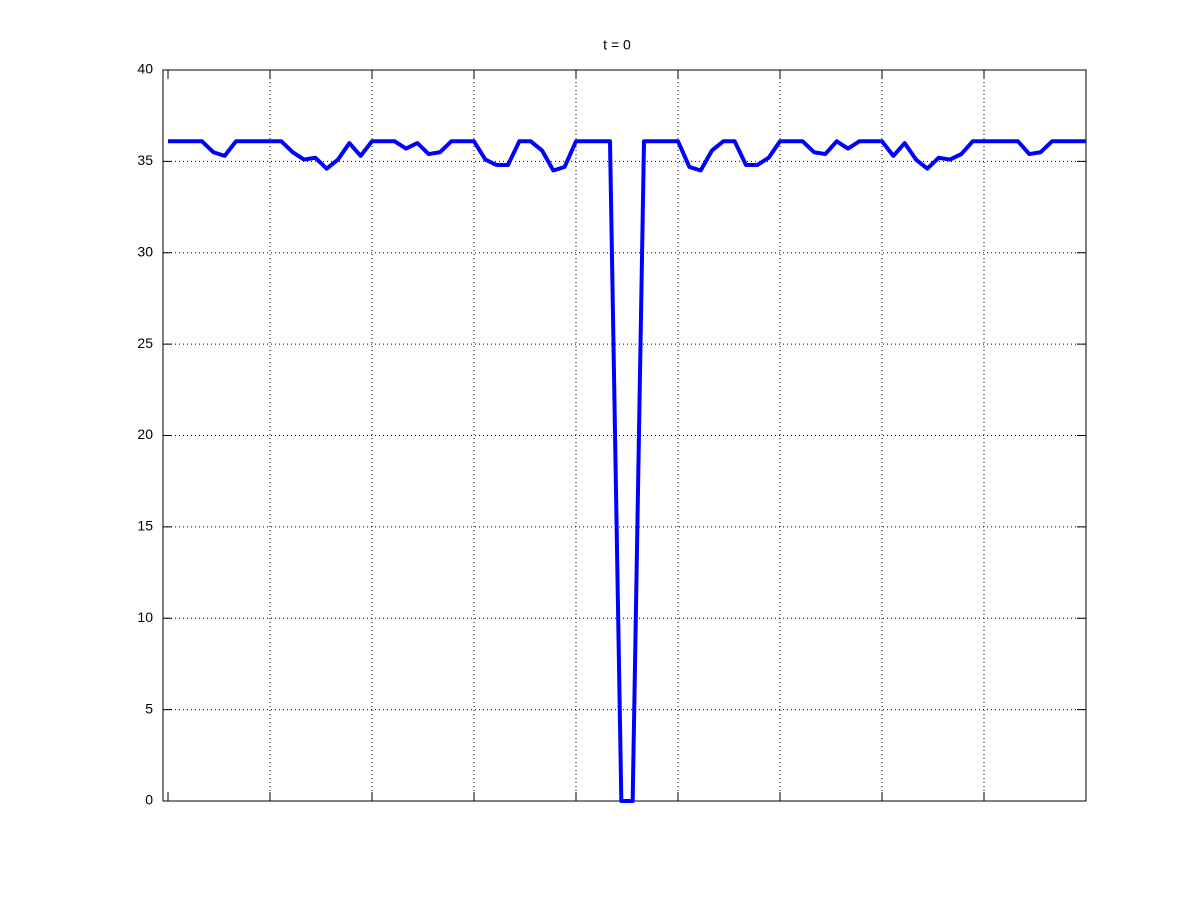 Image resolution: width=1200 pixels, height=900 pixels. What do you see at coordinates (145, 617) in the screenshot?
I see `y-tick-label: 10` at bounding box center [145, 617].